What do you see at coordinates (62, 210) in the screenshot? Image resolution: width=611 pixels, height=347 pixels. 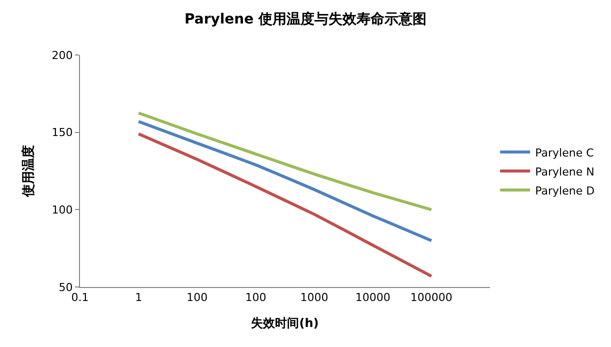 I see `y-tick-label: 100` at bounding box center [62, 210].